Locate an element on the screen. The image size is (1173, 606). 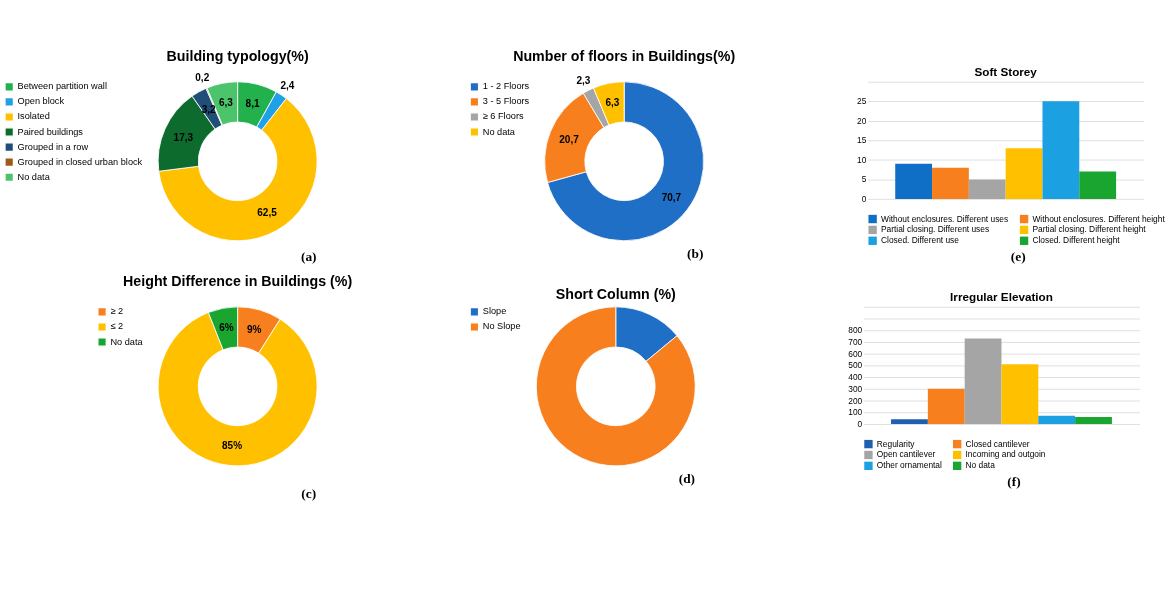
text: (f) is located at coordinates (1014, 481).